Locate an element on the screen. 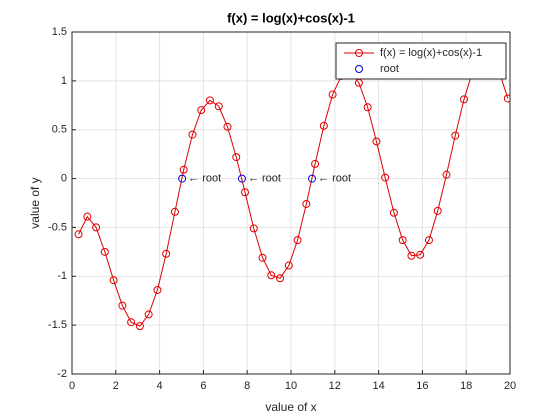 This screenshot has width=560, height=420. x-tick-label: 14 is located at coordinates (378, 386).